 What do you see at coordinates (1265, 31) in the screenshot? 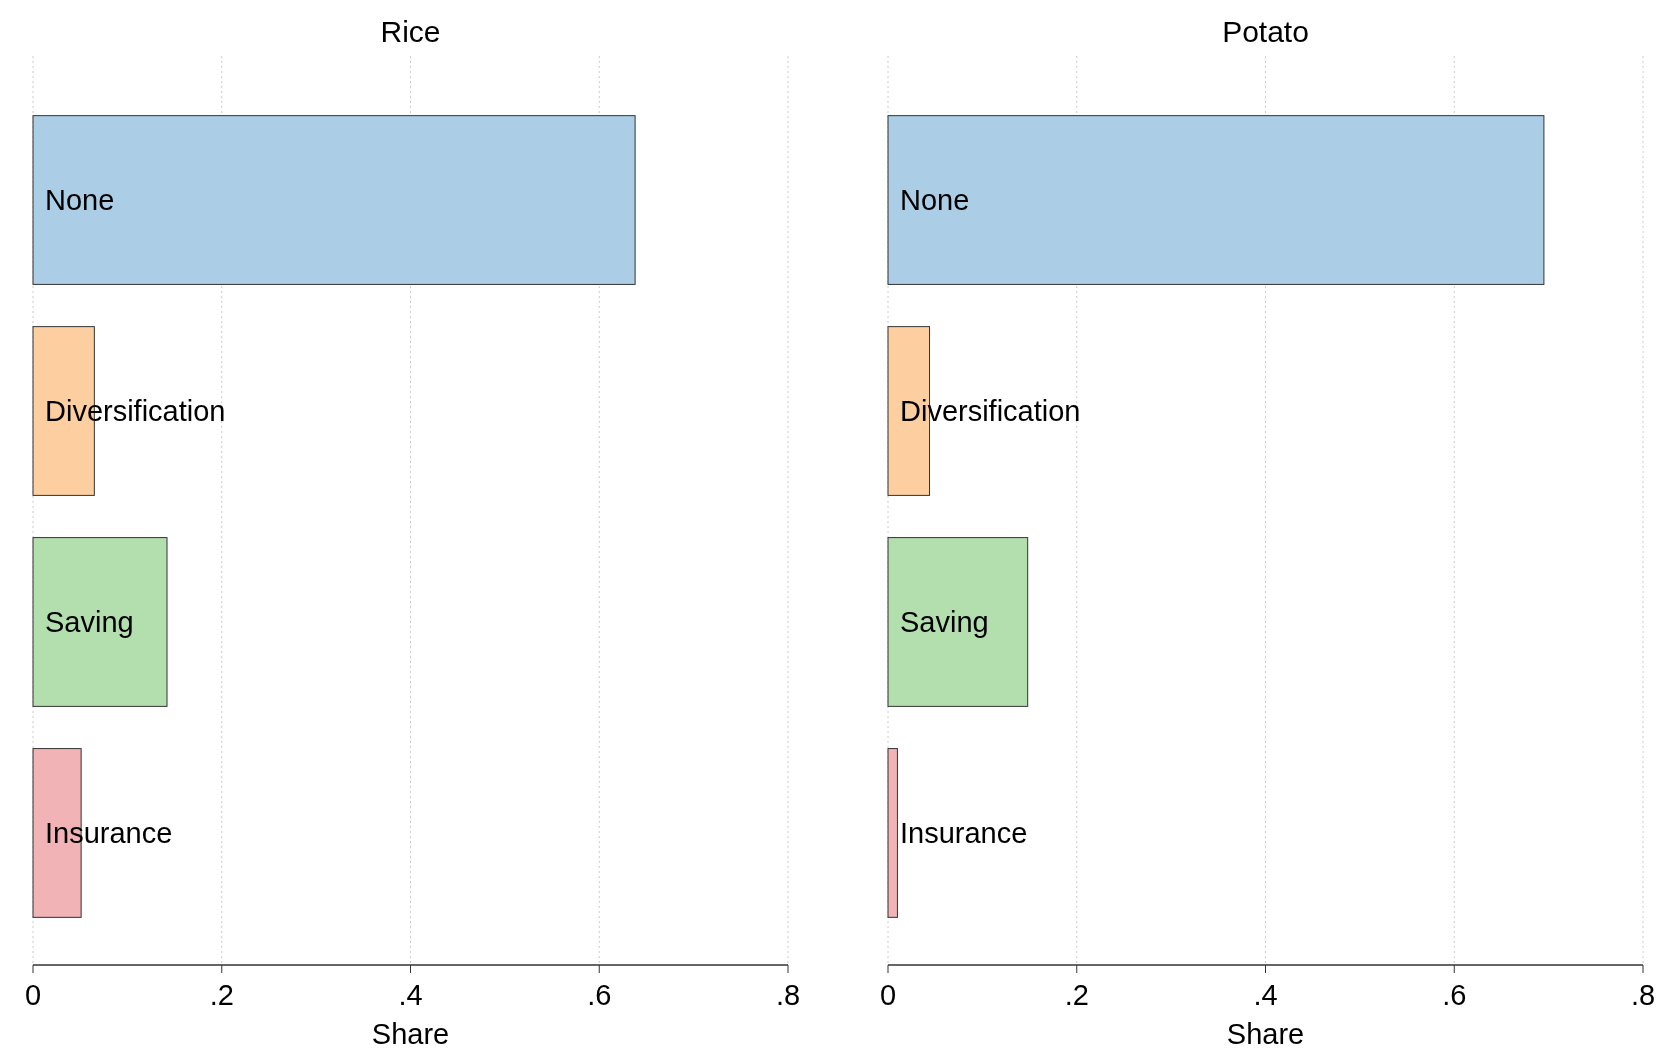
I see `chart-title: Potato` at bounding box center [1265, 31].